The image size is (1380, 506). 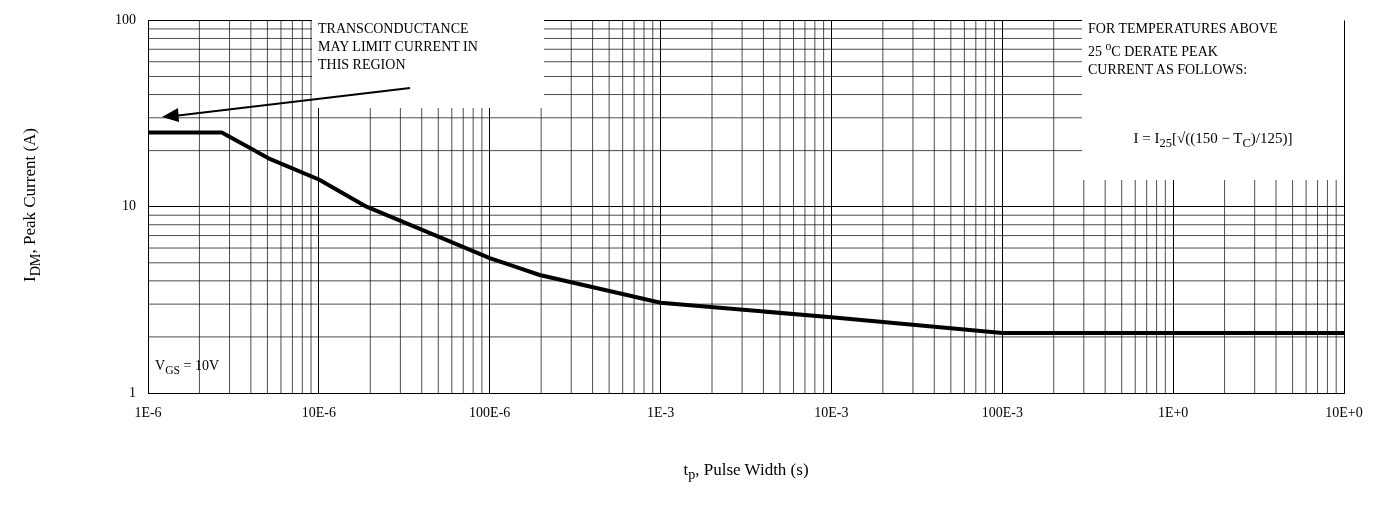 I want to click on x-tick-label: 100E-3, so click(x=1002, y=413).